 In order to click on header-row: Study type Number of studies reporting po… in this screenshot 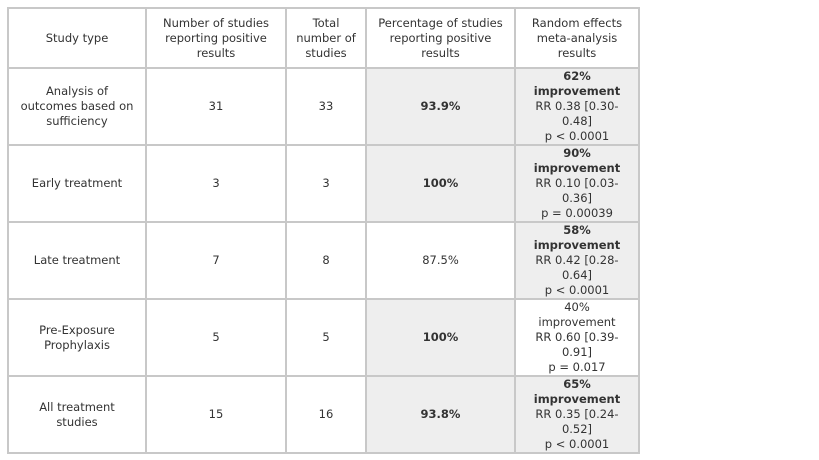, I will do `click(323, 38)`.